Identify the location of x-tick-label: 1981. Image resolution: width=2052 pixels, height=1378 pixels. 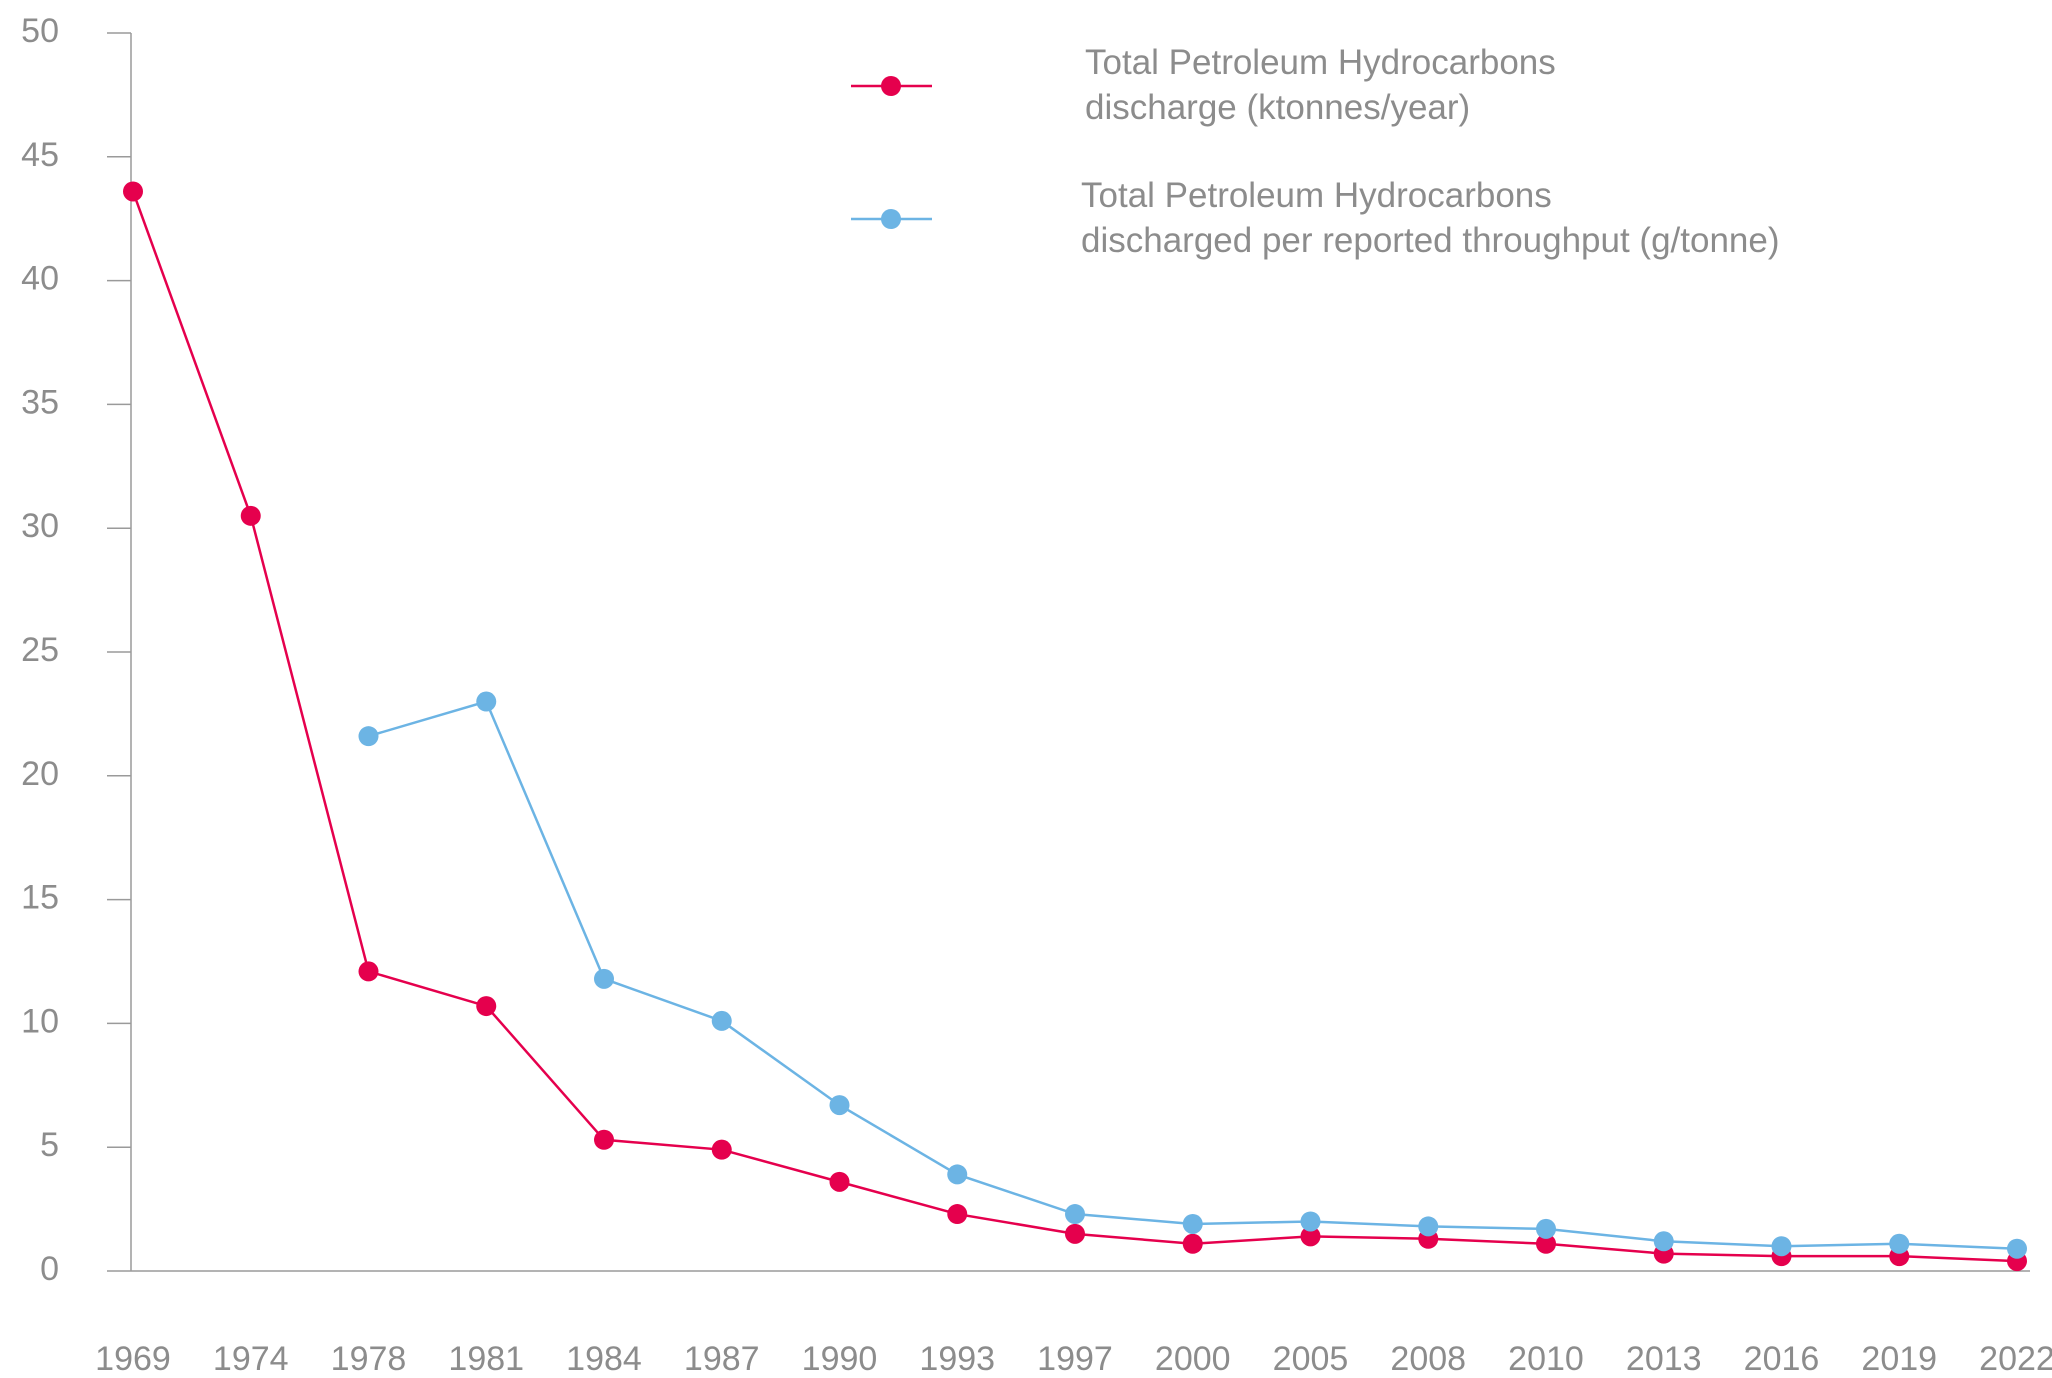
(486, 1359).